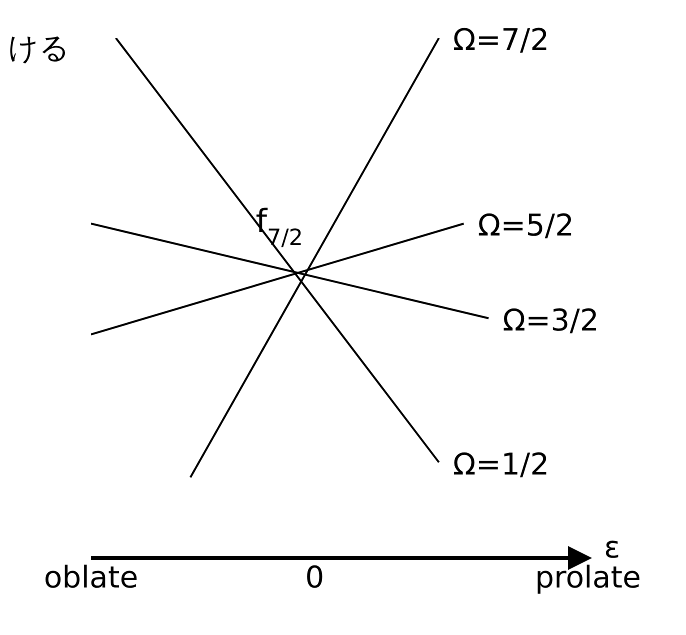 This screenshot has height=635, width=686. What do you see at coordinates (501, 464) in the screenshot?
I see `series-label: Ω=1/2` at bounding box center [501, 464].